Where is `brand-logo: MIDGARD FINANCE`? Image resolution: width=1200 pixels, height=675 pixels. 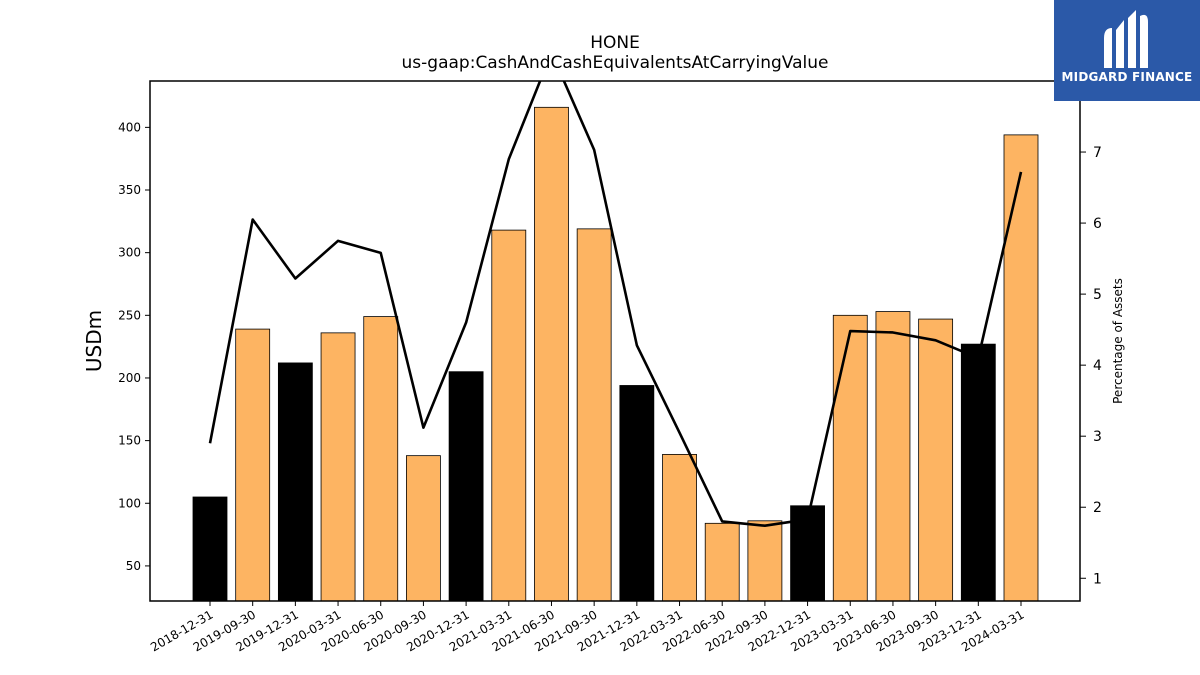 brand-logo: MIDGARD FINANCE is located at coordinates (1127, 50).